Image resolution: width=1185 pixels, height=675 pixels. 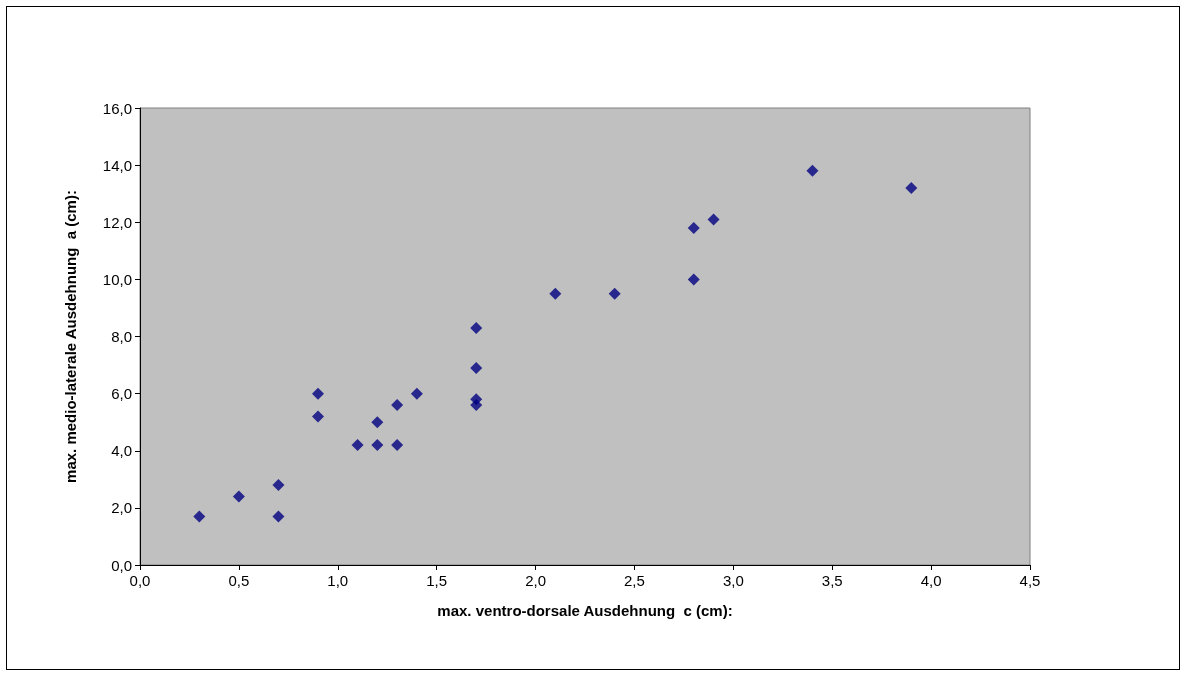 I want to click on y-tick-label: 12,0, so click(x=117, y=222).